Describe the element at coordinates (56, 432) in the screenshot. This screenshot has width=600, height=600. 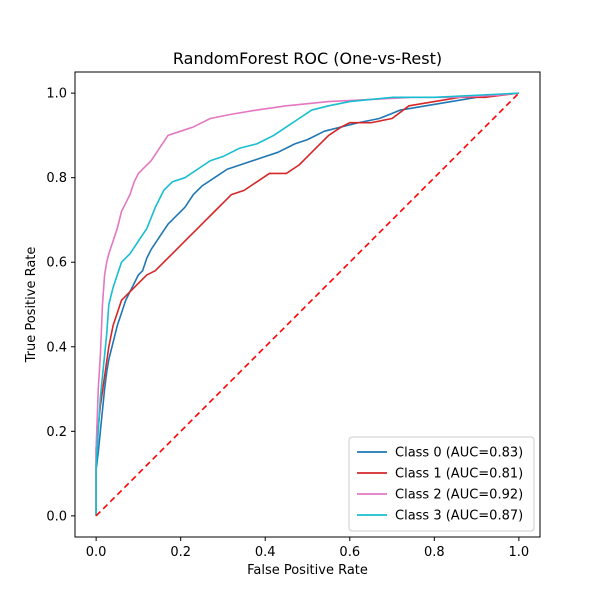
I see `y-tick-label: 0.2` at that location.